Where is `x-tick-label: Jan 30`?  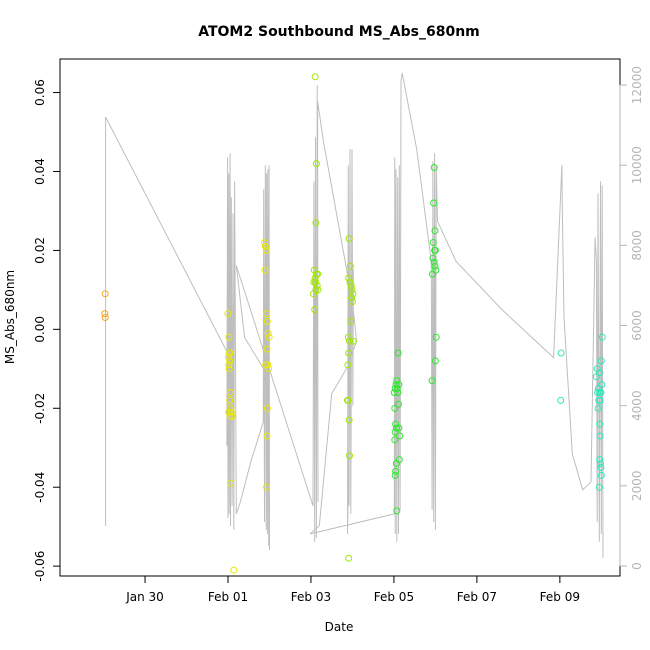
x-tick-label: Jan 30 is located at coordinates (144, 597).